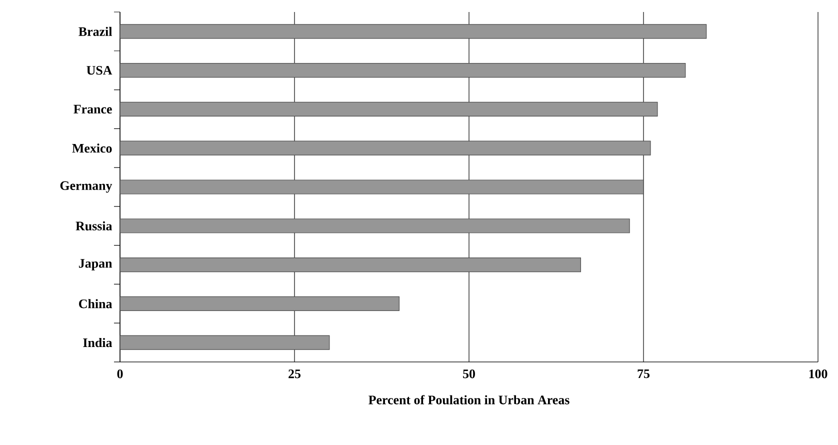 Image resolution: width=838 pixels, height=445 pixels. What do you see at coordinates (469, 399) in the screenshot?
I see `x-axis-title: Percent of Poulation in Urban Areas` at bounding box center [469, 399].